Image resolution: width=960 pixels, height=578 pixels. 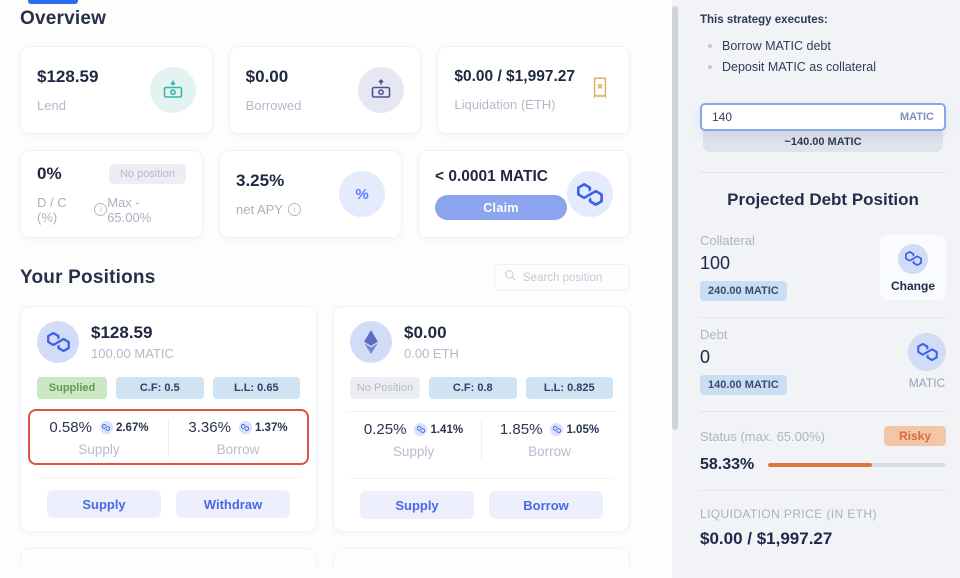 What do you see at coordinates (505, 104) in the screenshot?
I see `liquidation-label: Liquidation (ETH)` at bounding box center [505, 104].